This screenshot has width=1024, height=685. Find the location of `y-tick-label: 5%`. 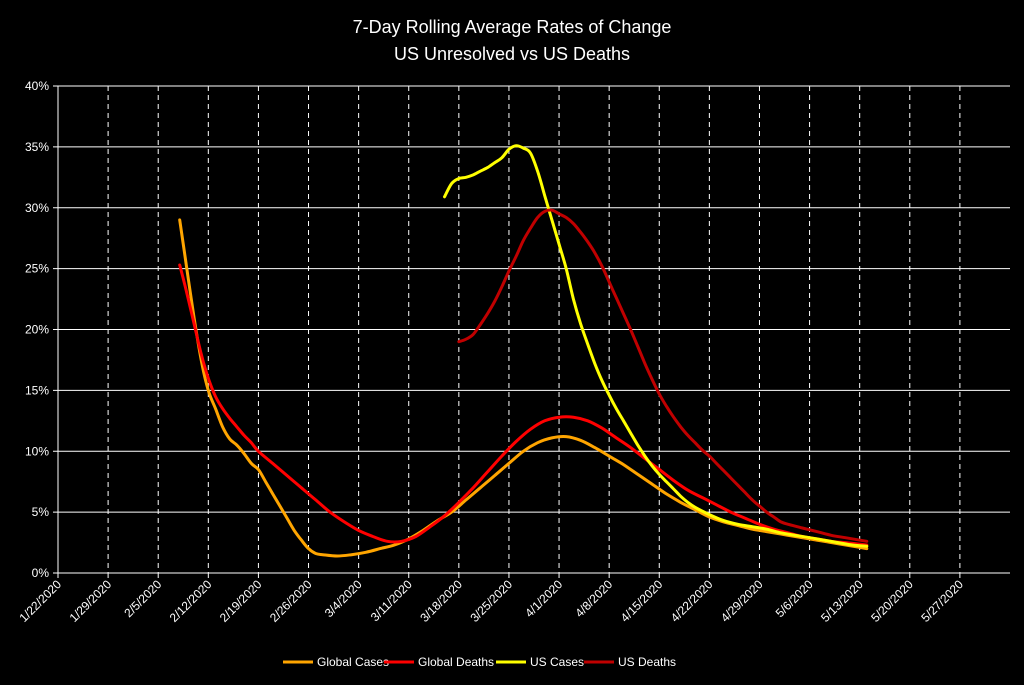

y-tick-label: 5% is located at coordinates (41, 512).